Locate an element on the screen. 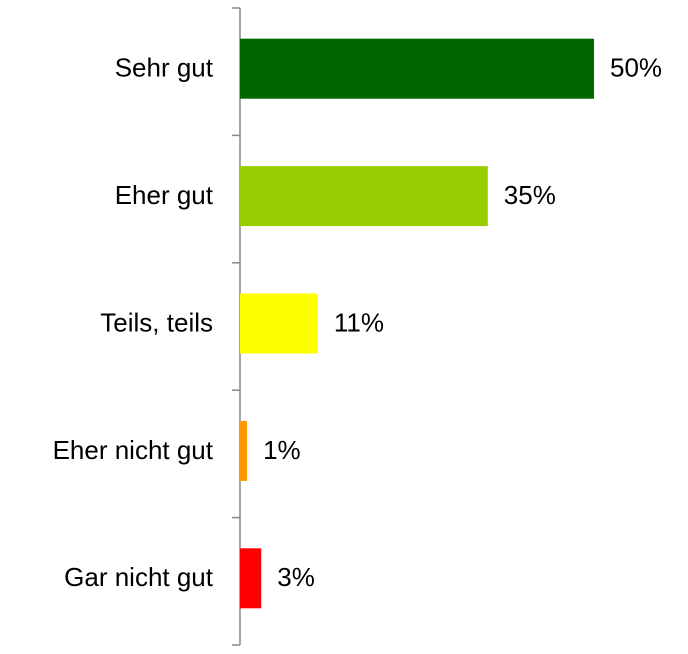 The image size is (688, 654). category-label: Teils, teils is located at coordinates (156, 322).